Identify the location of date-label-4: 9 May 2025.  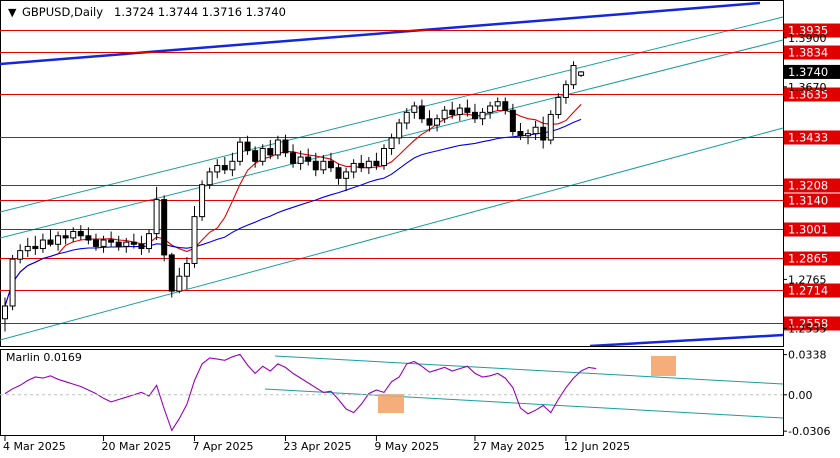
(406, 446).